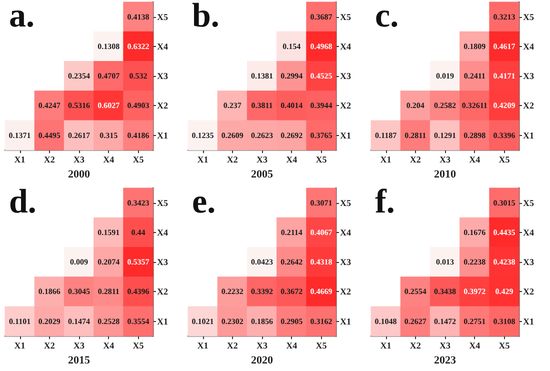 This screenshot has width=550, height=371. I want to click on data-label: 0.4067, so click(321, 231).